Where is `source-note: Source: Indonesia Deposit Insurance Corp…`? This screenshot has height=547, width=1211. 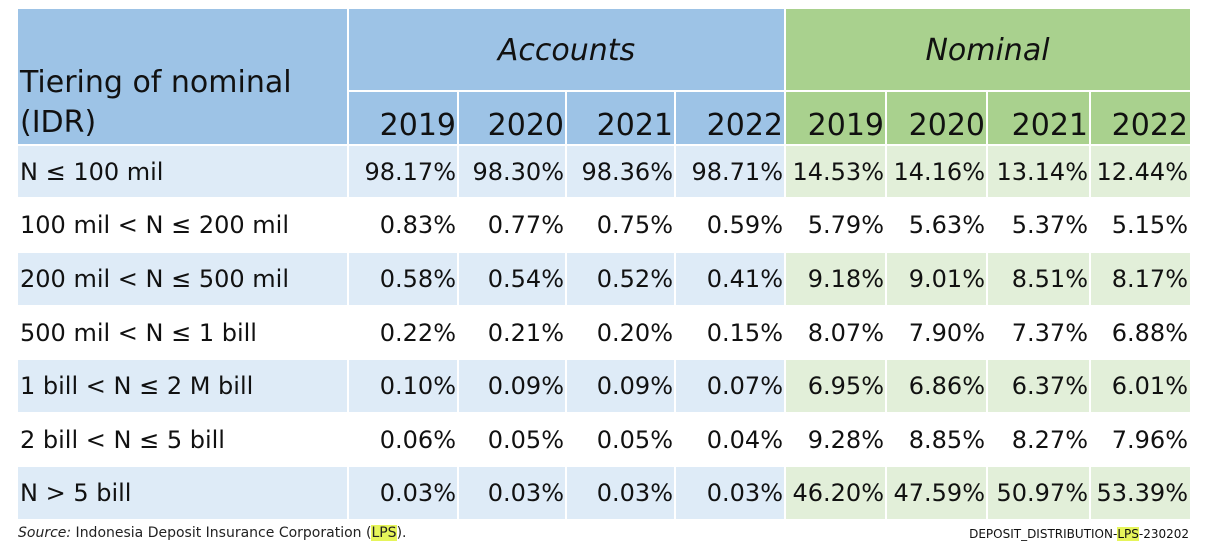
source-note: Source: Indonesia Deposit Insurance Corp… is located at coordinates (212, 533).